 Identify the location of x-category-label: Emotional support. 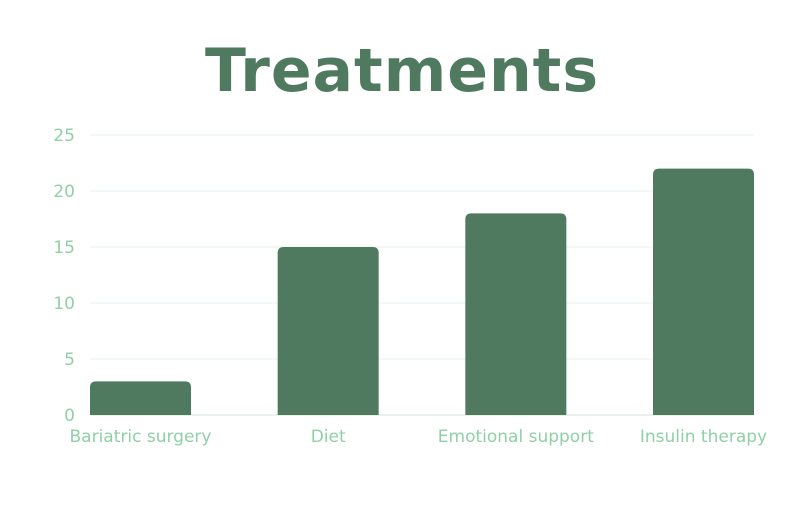
(516, 437).